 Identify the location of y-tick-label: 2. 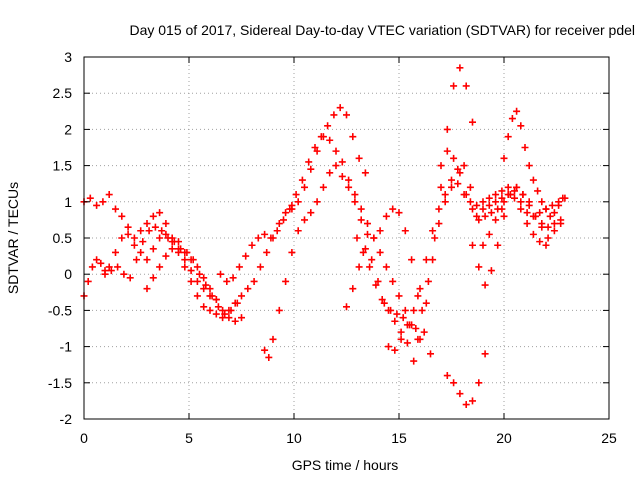
(68, 129).